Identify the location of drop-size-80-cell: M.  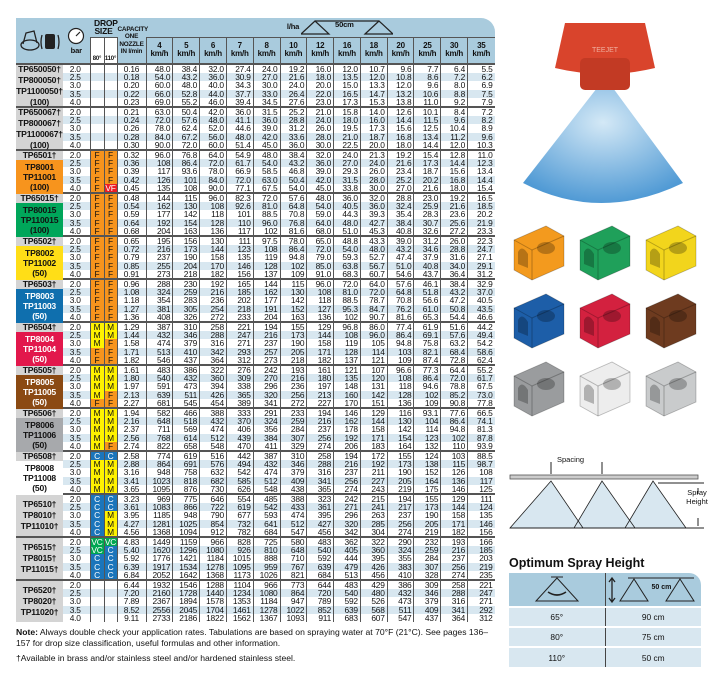
(96, 446).